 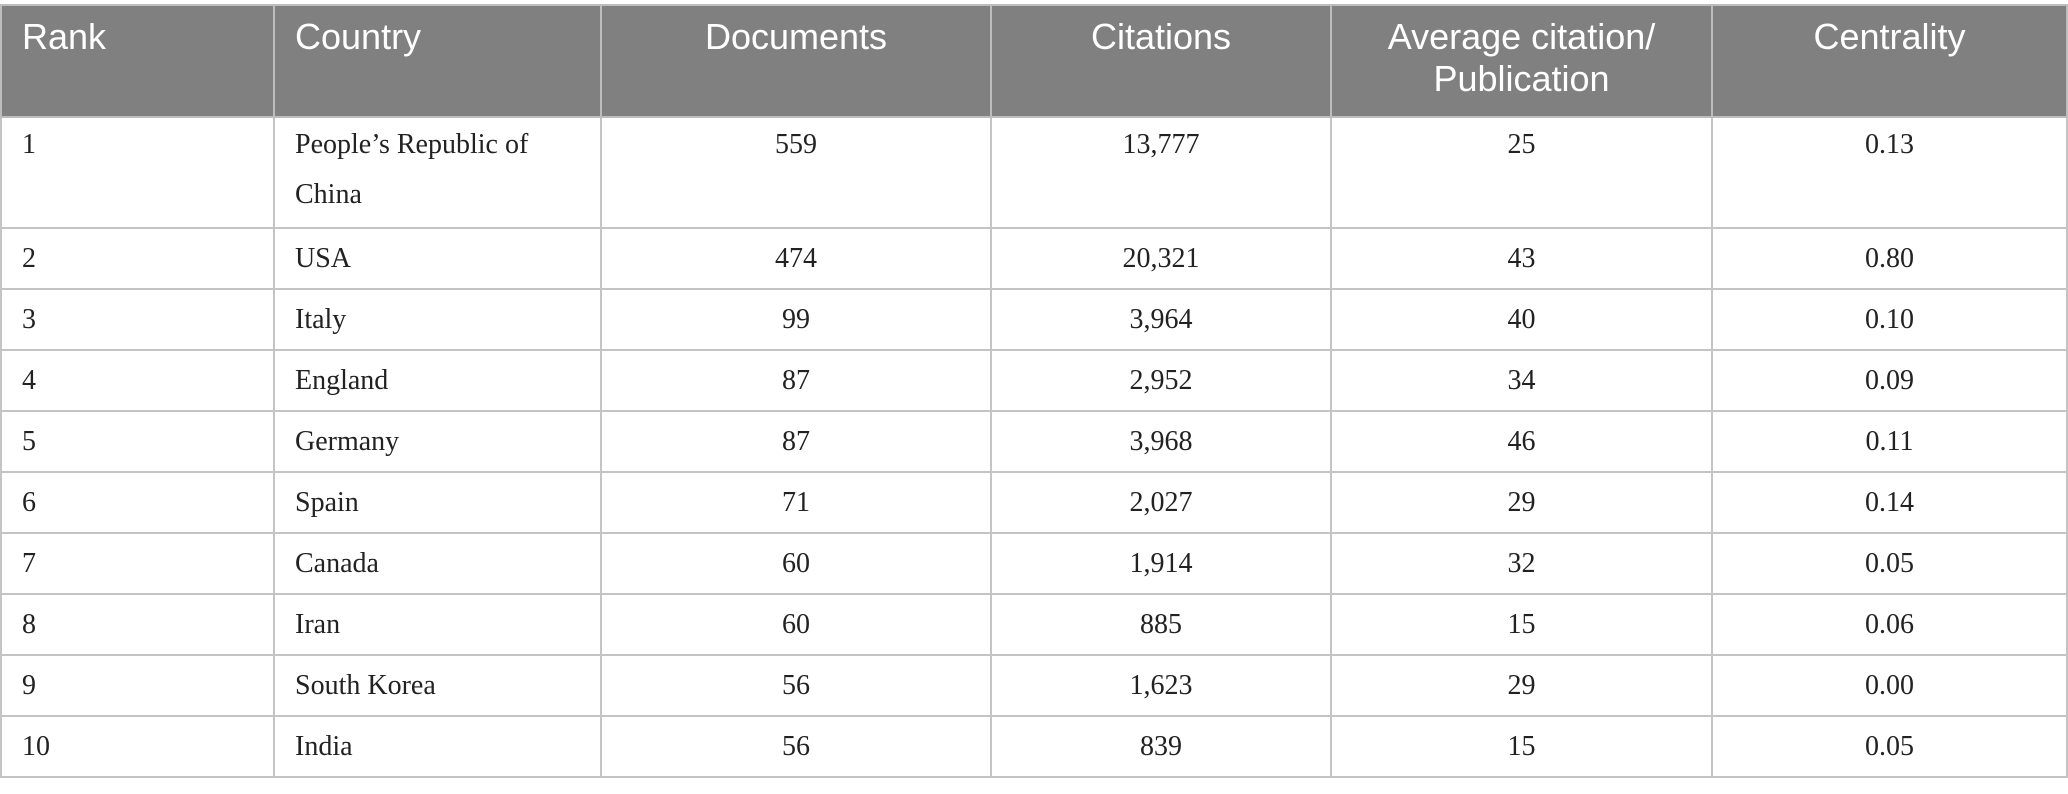 I want to click on header-citations: Citations, so click(x=1161, y=61).